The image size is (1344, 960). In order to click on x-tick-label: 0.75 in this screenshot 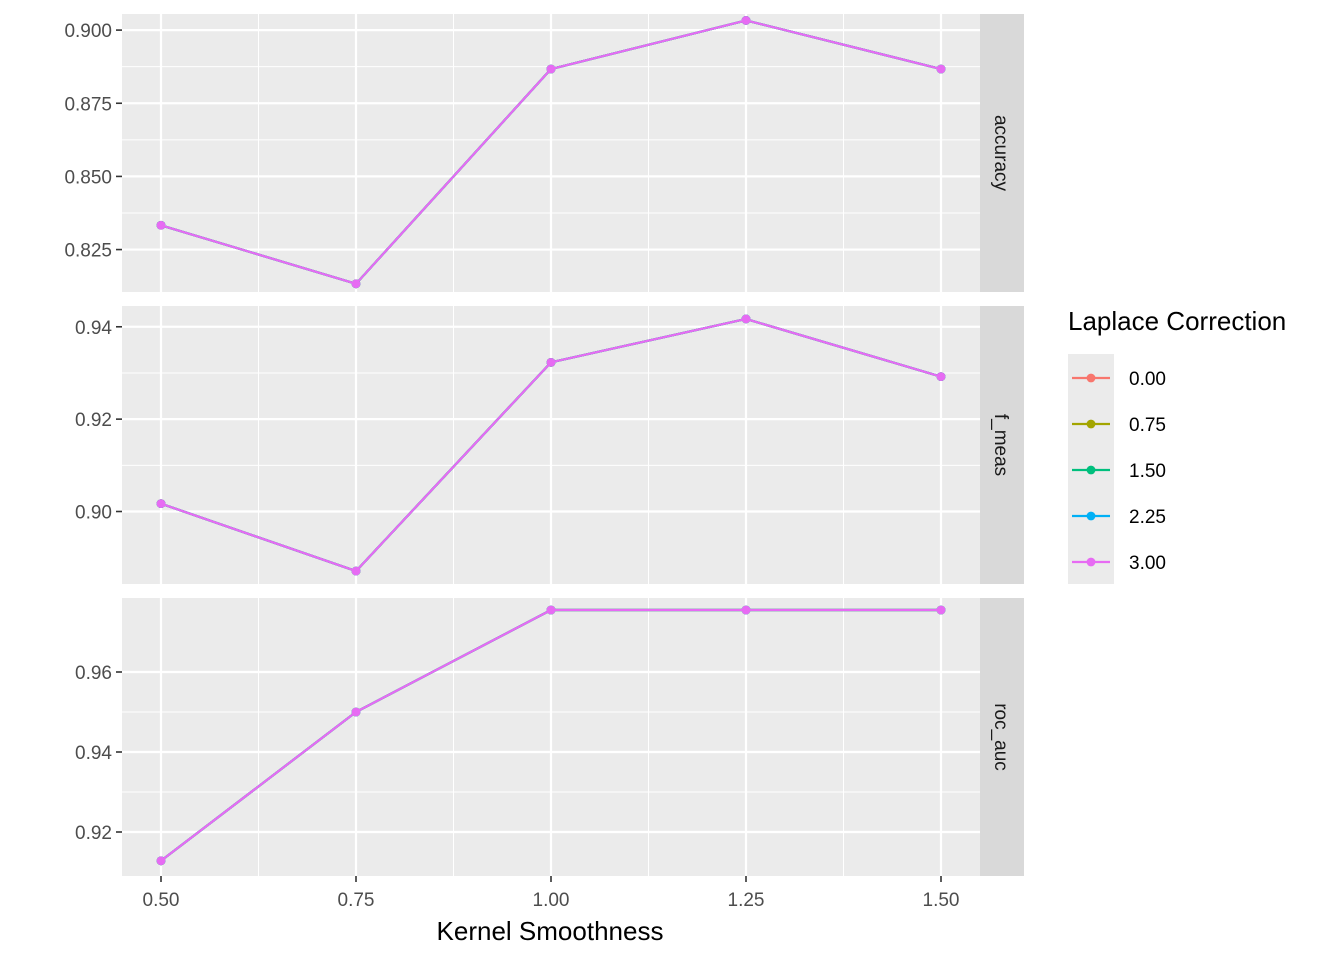, I will do `click(356, 900)`.